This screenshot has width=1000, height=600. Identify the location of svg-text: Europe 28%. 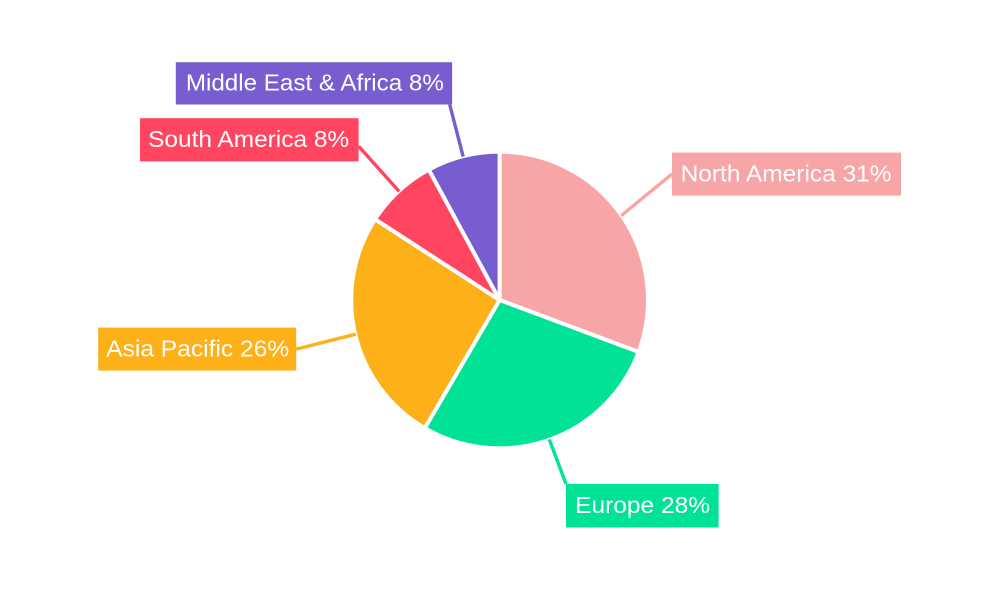
(642, 505).